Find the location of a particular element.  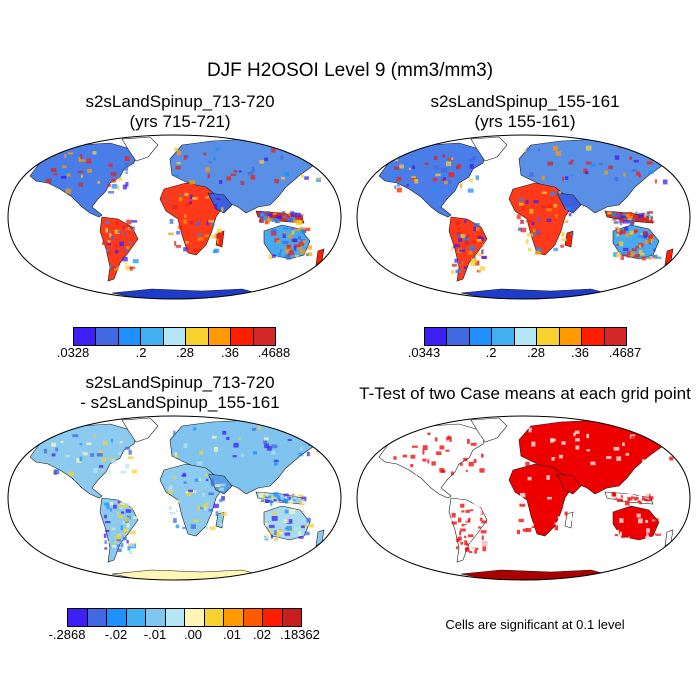

map-border is located at coordinates (523, 217).